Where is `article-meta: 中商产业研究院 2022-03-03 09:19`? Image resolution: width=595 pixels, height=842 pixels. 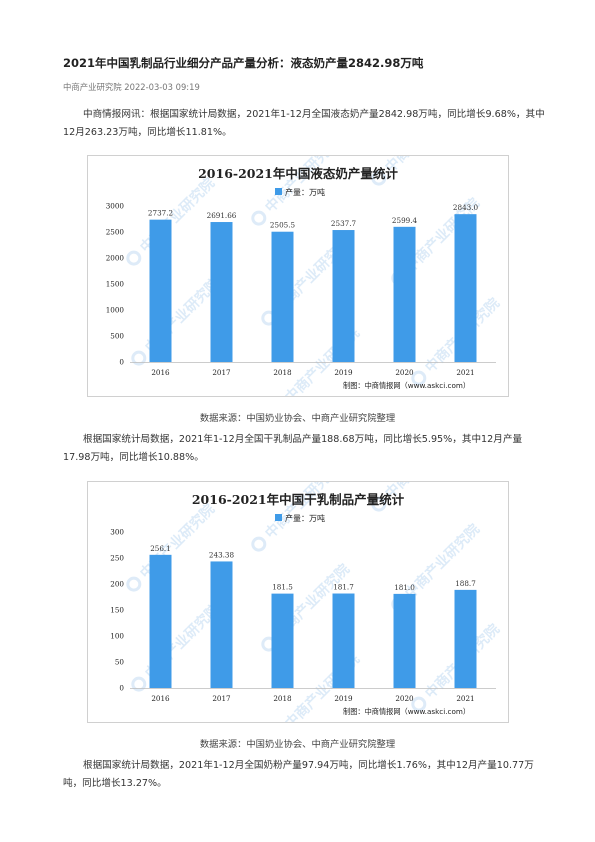 article-meta: 中商产业研究院 2022-03-03 09:19 is located at coordinates (131, 87).